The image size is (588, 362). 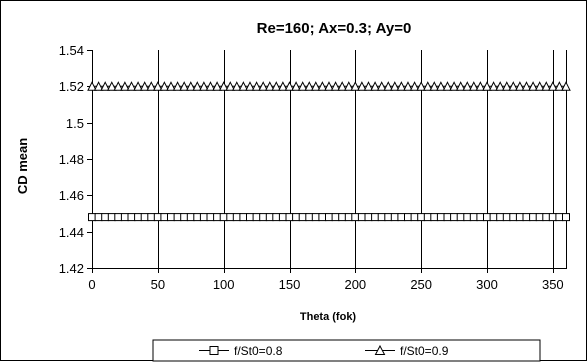 I want to click on legend-label-series-1: f/St0=0.8, so click(x=258, y=351).